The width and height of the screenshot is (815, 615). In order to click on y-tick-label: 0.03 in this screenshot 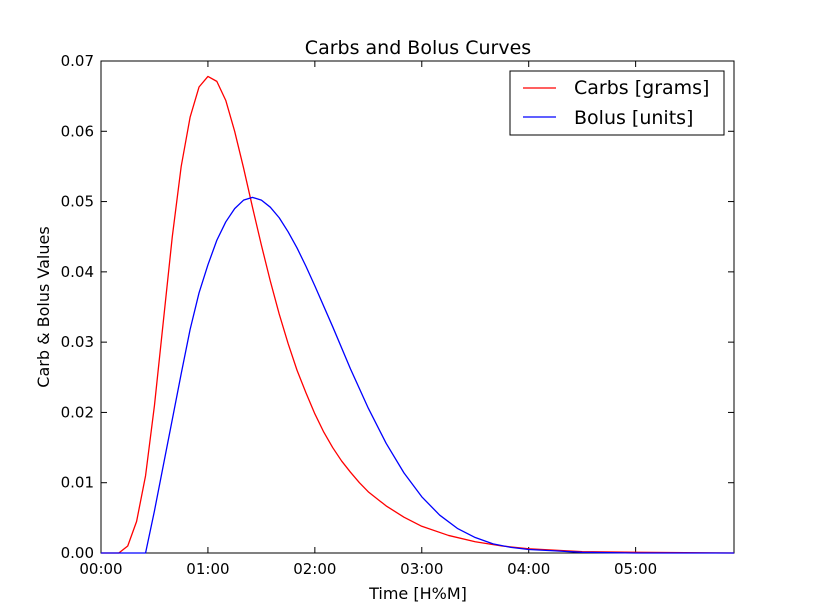, I will do `click(77, 342)`.